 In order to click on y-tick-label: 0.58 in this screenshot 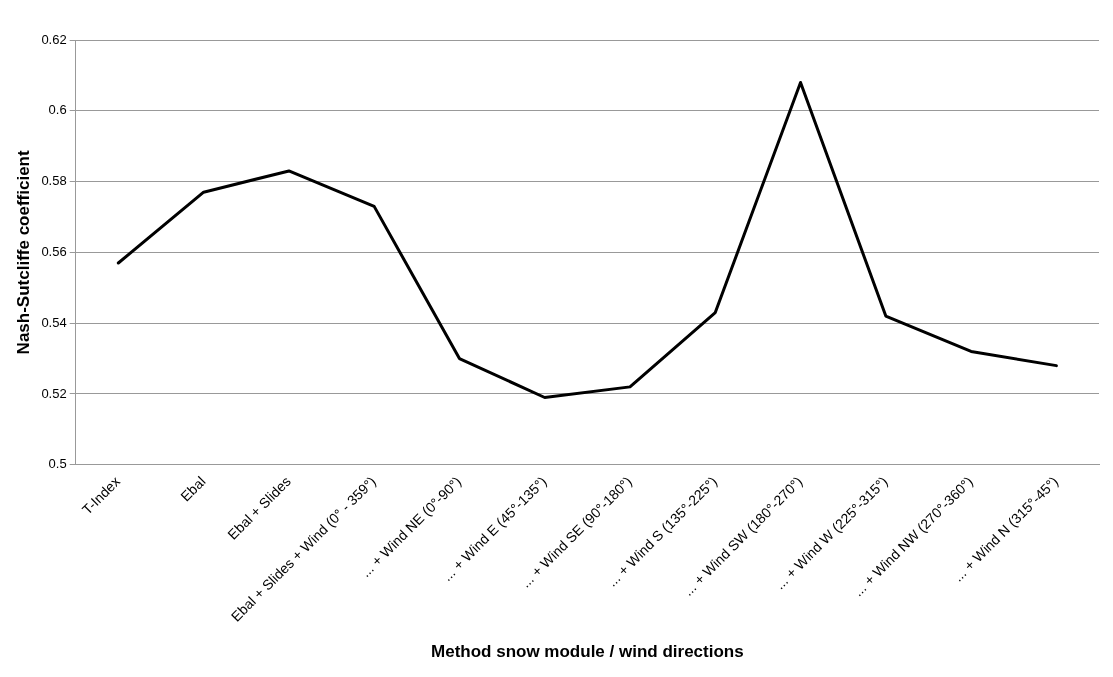, I will do `click(54, 181)`.